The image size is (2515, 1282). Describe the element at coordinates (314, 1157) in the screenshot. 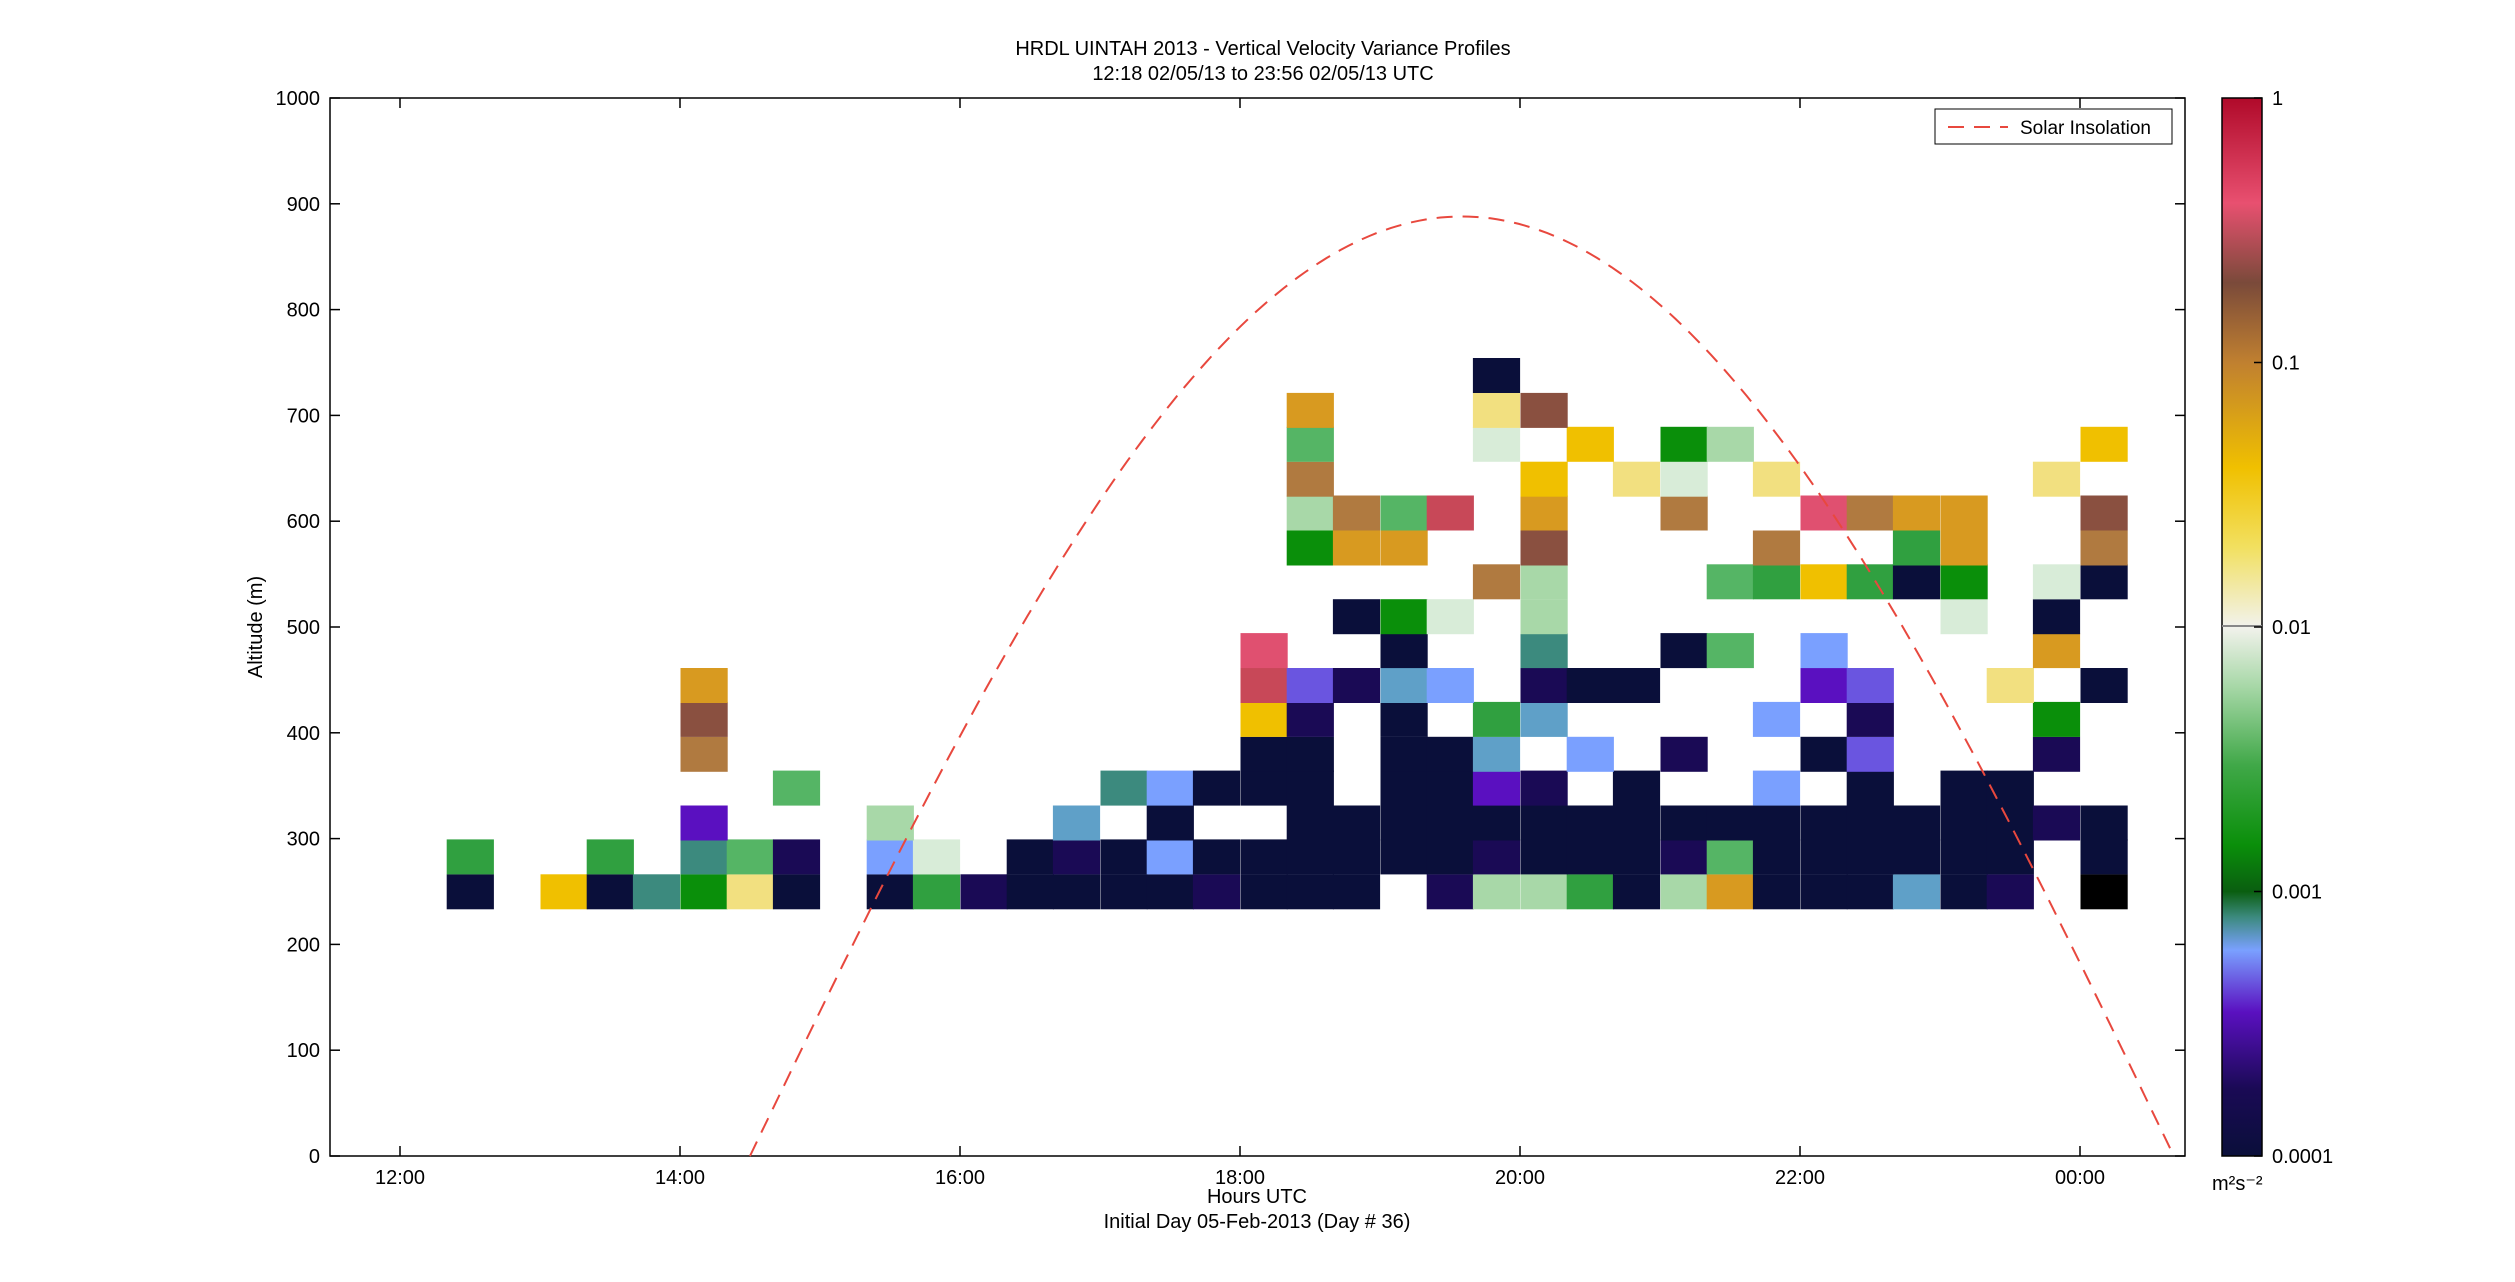

I see `y-tick-label: 0` at that location.